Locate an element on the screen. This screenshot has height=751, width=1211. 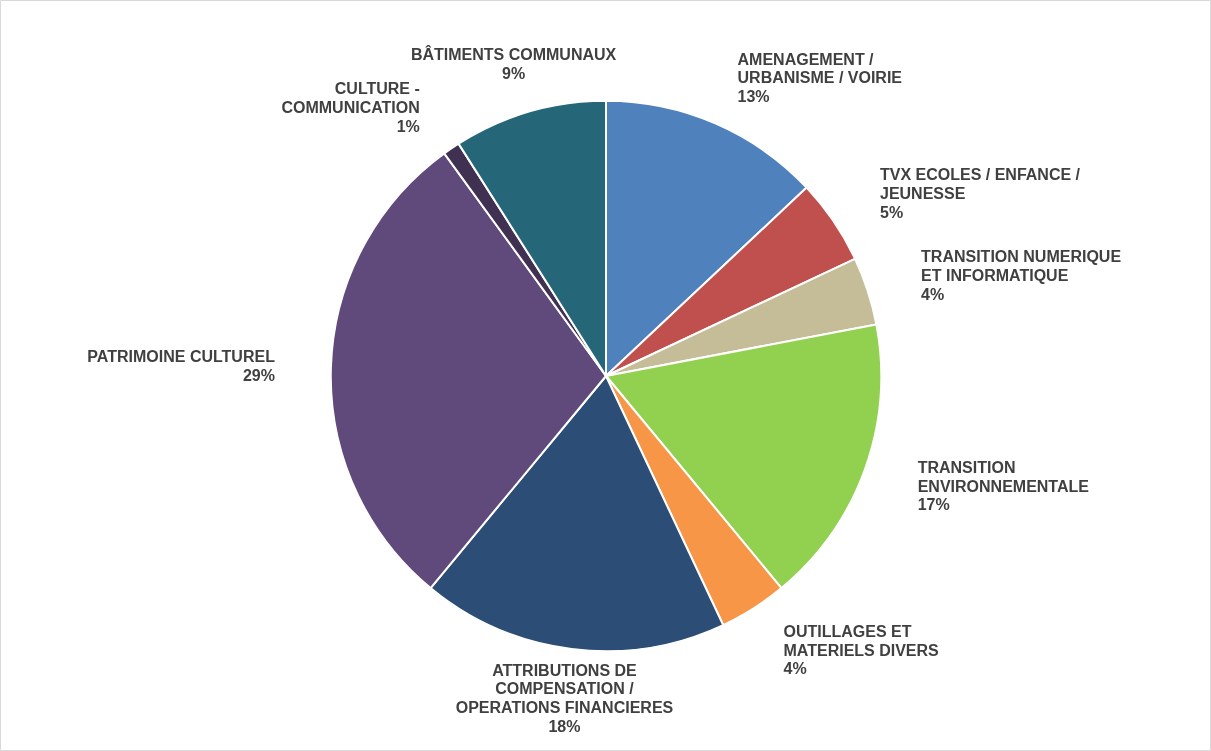
slice-label: ATTRIBUTIONS DE COMPENSATION / OPERATIONS FINANCIERES is located at coordinates (564, 689).